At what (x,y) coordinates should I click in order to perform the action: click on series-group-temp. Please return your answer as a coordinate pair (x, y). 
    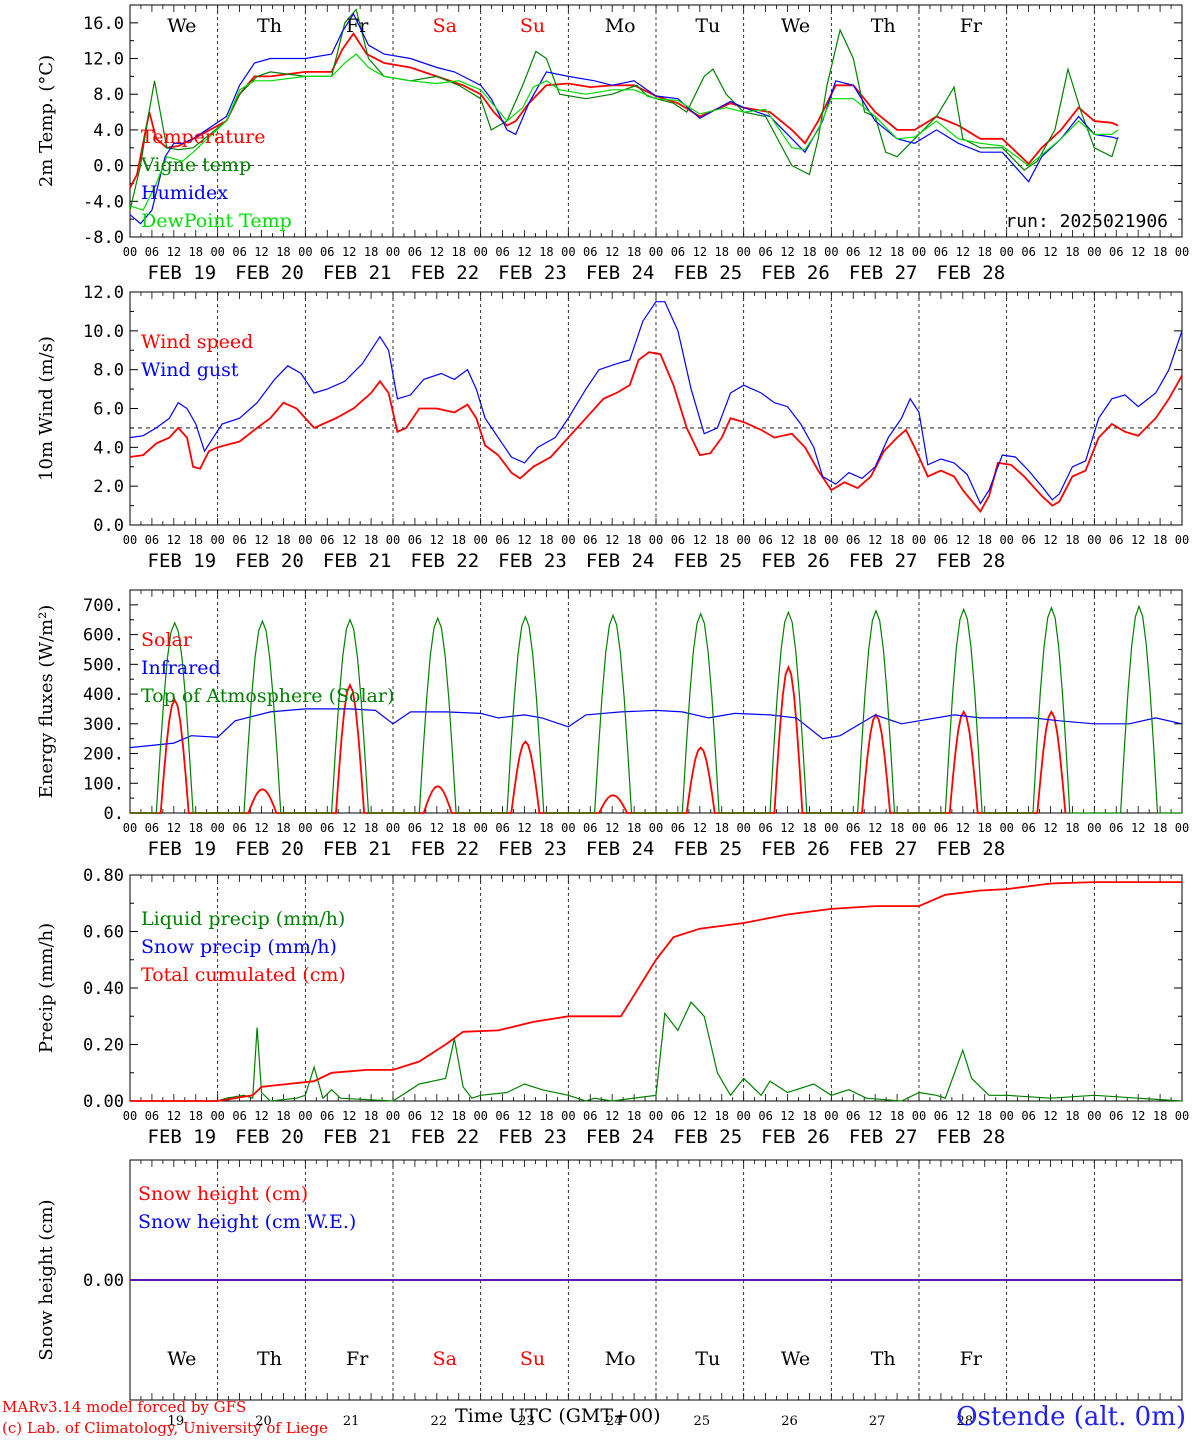
    Looking at the image, I should click on (624, 116).